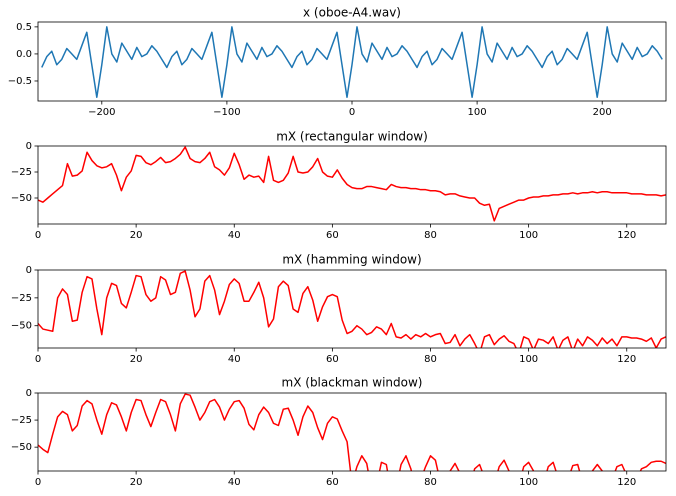  What do you see at coordinates (352, 383) in the screenshot?
I see `subplot-title: mX (blackman window)` at bounding box center [352, 383].